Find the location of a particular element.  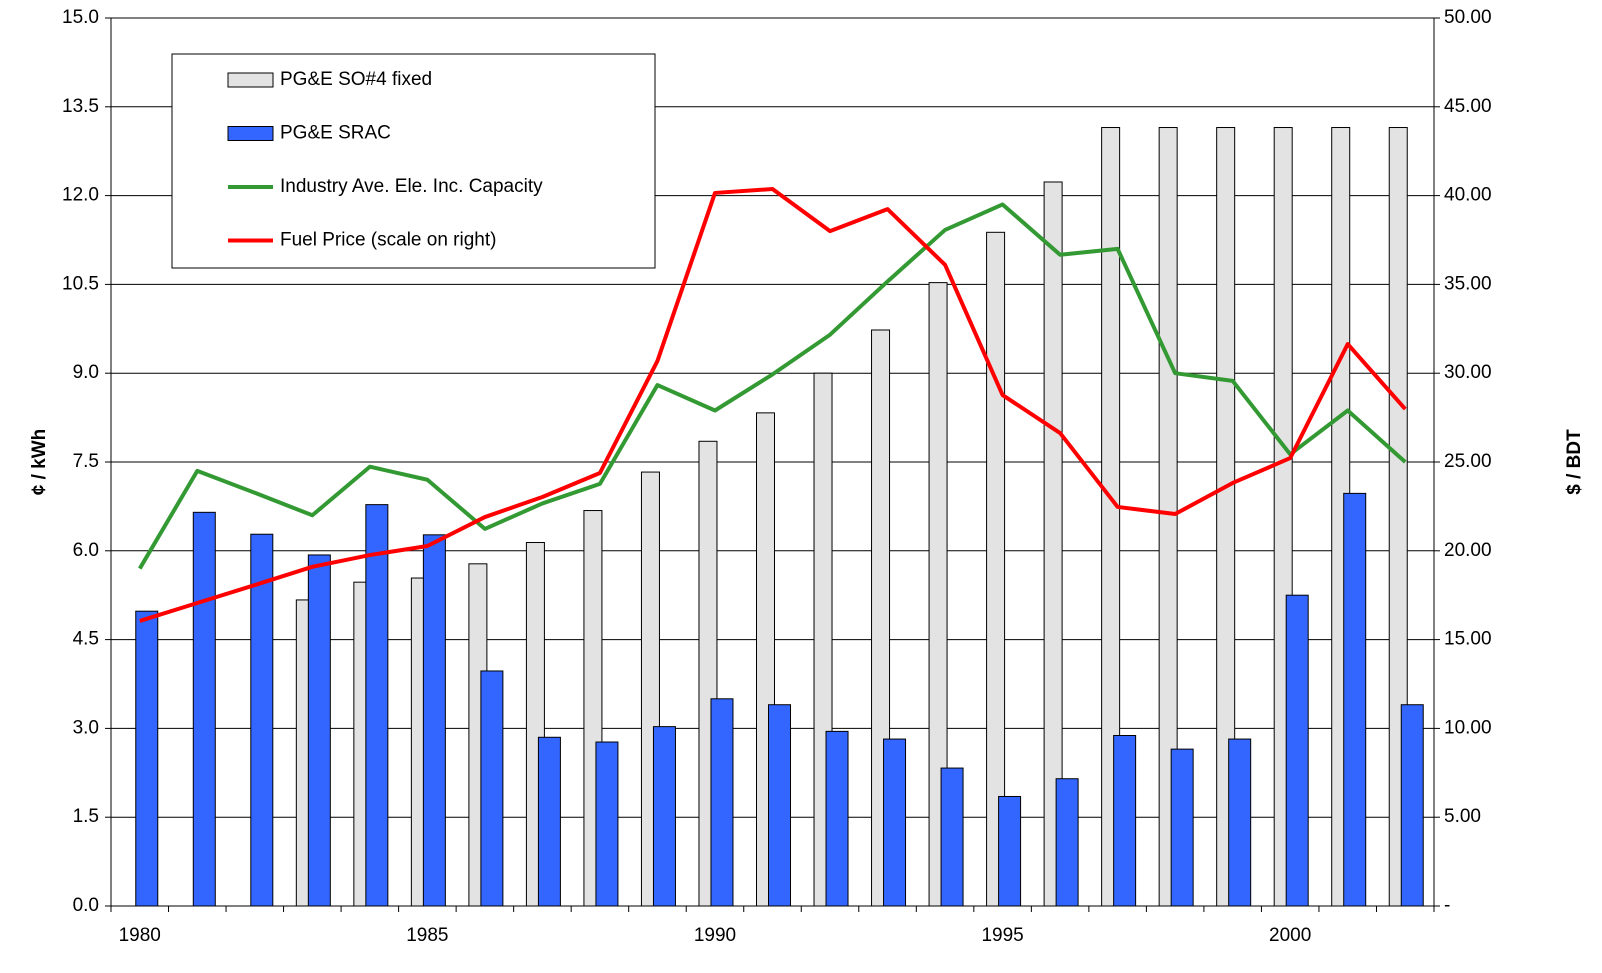

legend-label: Fuel Price (scale on right) is located at coordinates (388, 240).